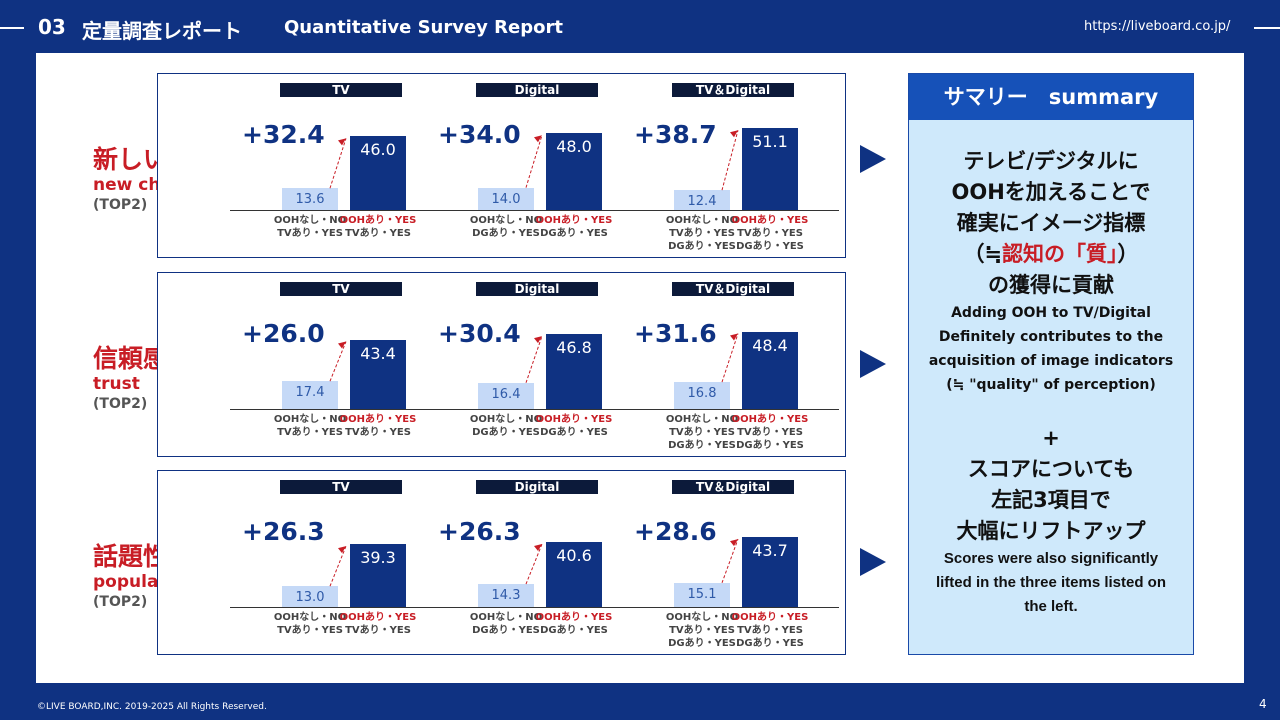  I want to click on diff-label: +26.0, so click(283, 333).